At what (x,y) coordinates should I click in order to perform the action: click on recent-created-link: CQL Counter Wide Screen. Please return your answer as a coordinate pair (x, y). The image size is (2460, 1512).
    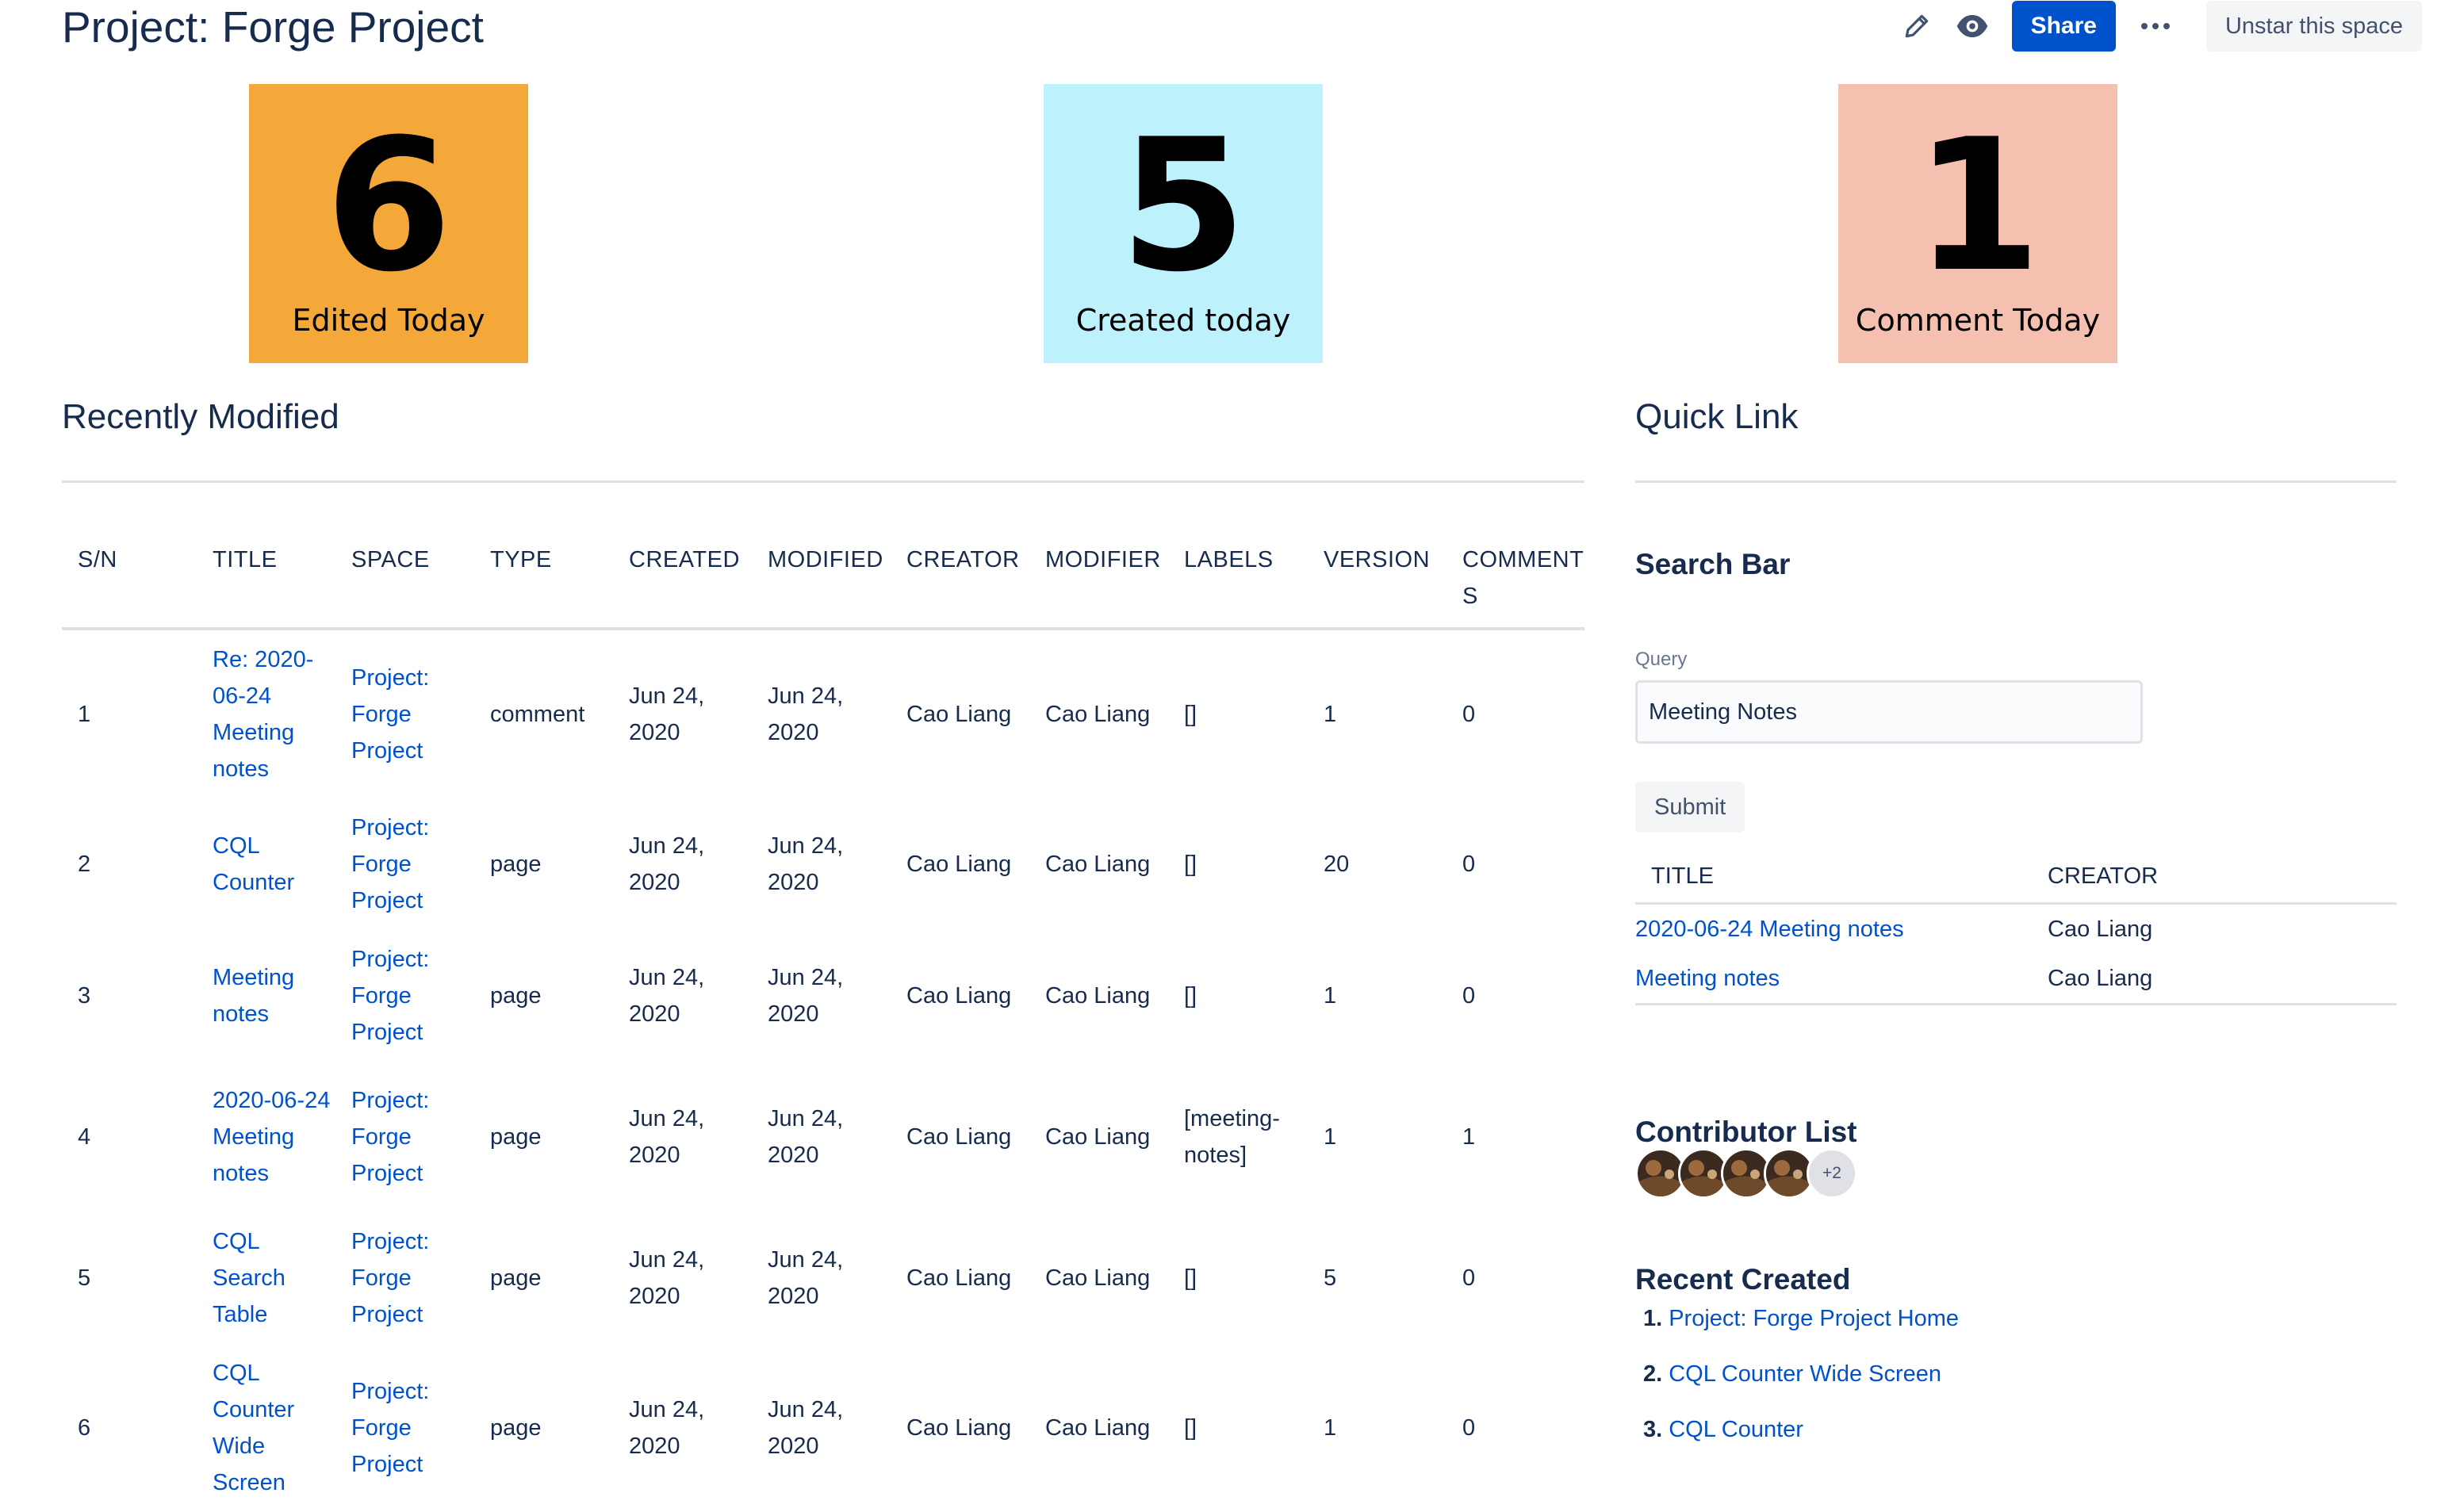
    Looking at the image, I should click on (1806, 1374).